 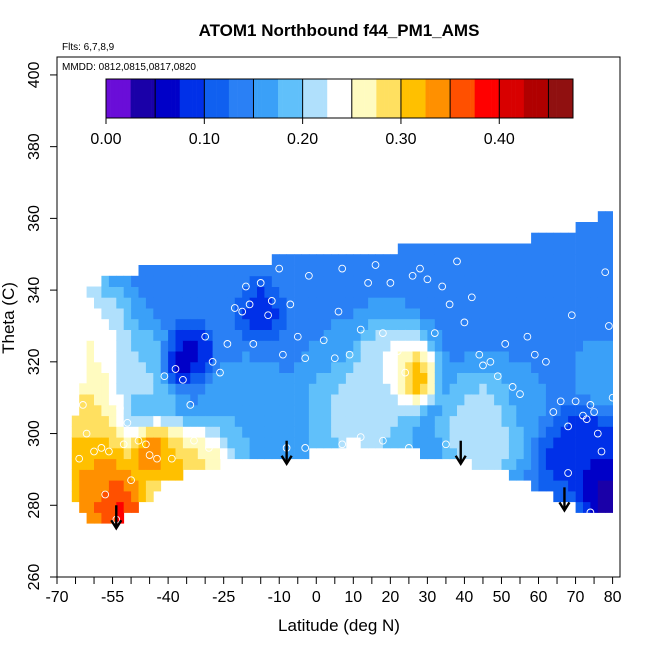 I want to click on y-tick-label: 280, so click(x=34, y=505).